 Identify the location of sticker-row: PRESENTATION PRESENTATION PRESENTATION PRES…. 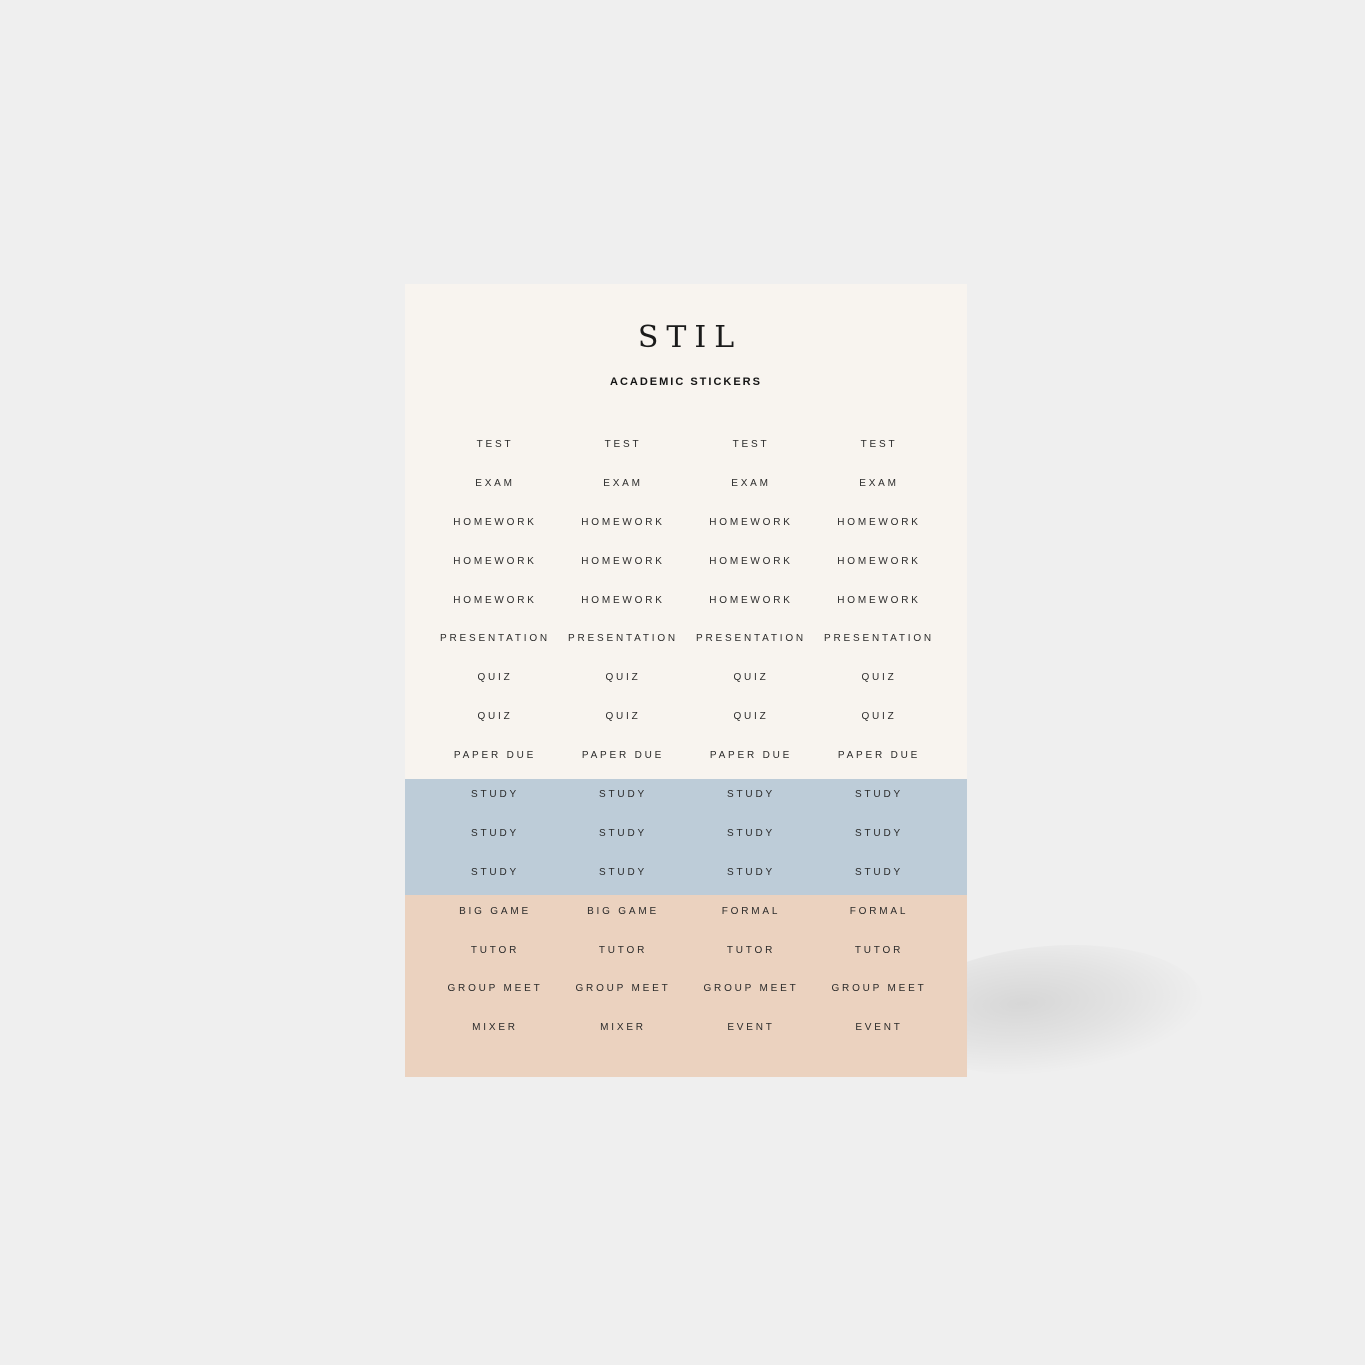
(687, 639).